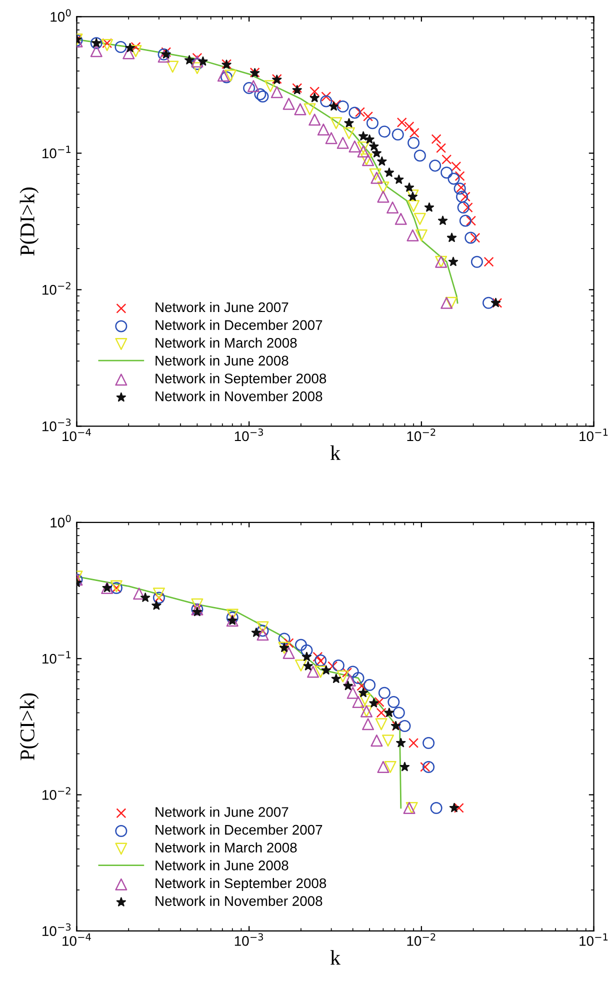 Image resolution: width=609 pixels, height=982 pixels. Describe the element at coordinates (29, 726) in the screenshot. I see `y-axis-title: P(CI>k)` at that location.